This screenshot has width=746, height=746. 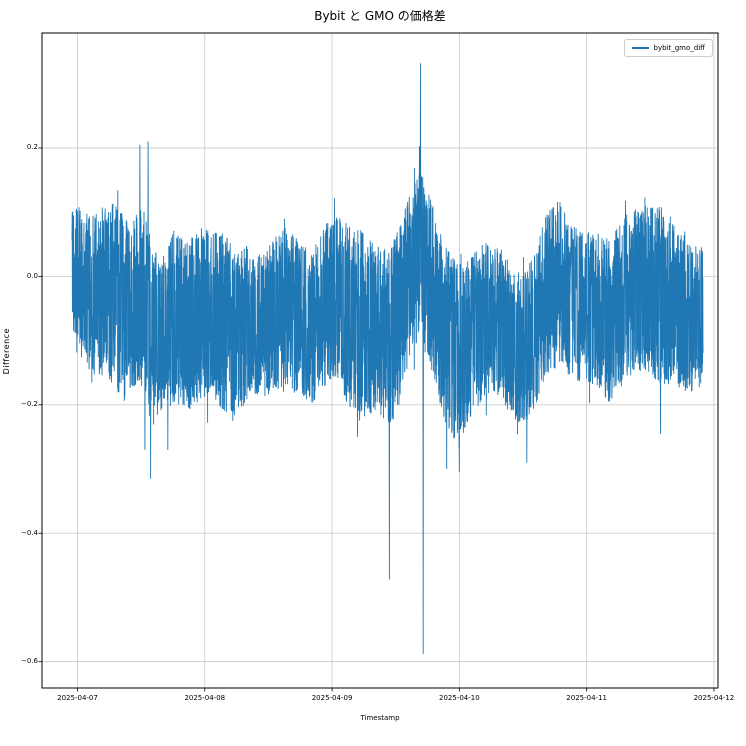 What do you see at coordinates (29, 404) in the screenshot?
I see `y-tick-label: −0.2` at bounding box center [29, 404].